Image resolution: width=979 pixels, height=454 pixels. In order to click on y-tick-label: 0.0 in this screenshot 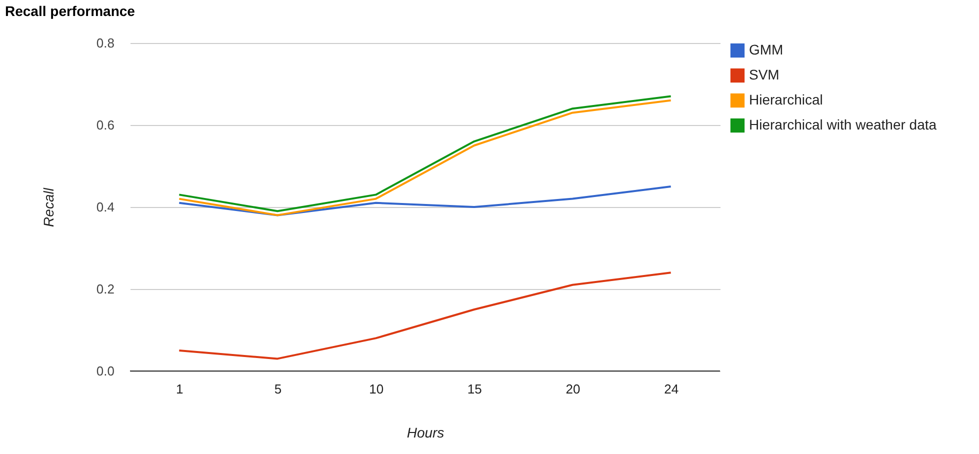, I will do `click(105, 371)`.